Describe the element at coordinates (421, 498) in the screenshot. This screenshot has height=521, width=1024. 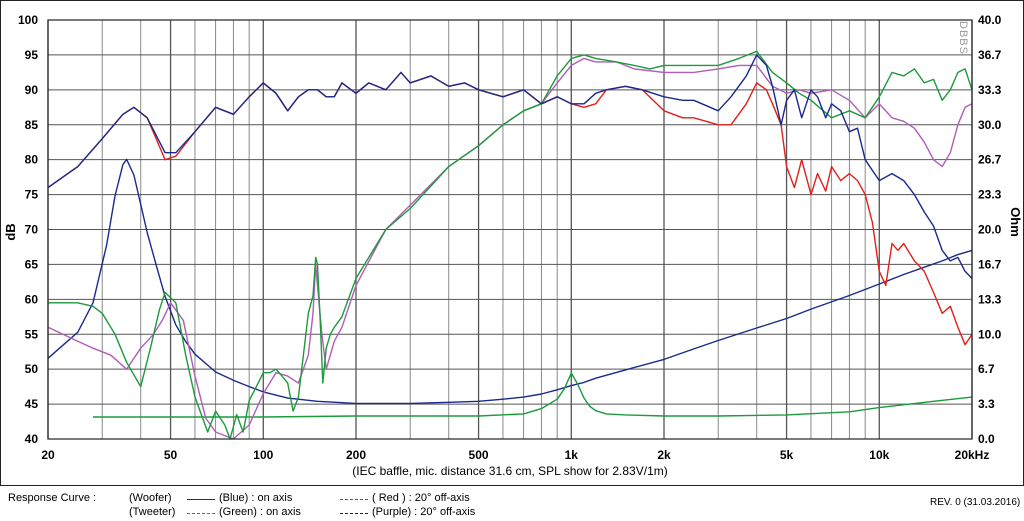
I see `legend-red: ( Red ) : 20° off-axis` at that location.